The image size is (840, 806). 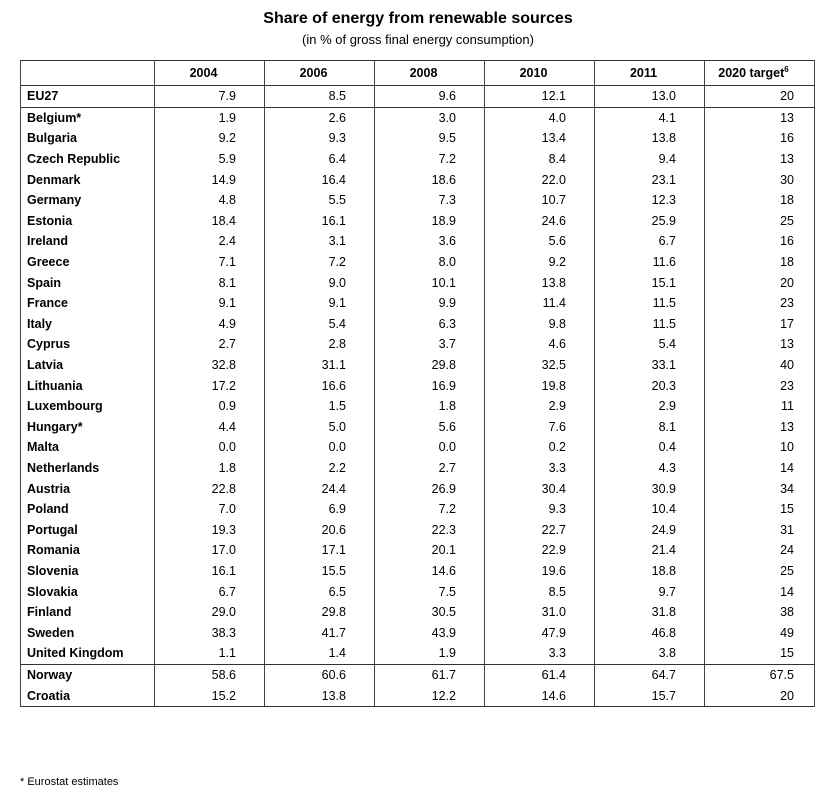 What do you see at coordinates (759, 179) in the screenshot?
I see `value-cell: 30` at bounding box center [759, 179].